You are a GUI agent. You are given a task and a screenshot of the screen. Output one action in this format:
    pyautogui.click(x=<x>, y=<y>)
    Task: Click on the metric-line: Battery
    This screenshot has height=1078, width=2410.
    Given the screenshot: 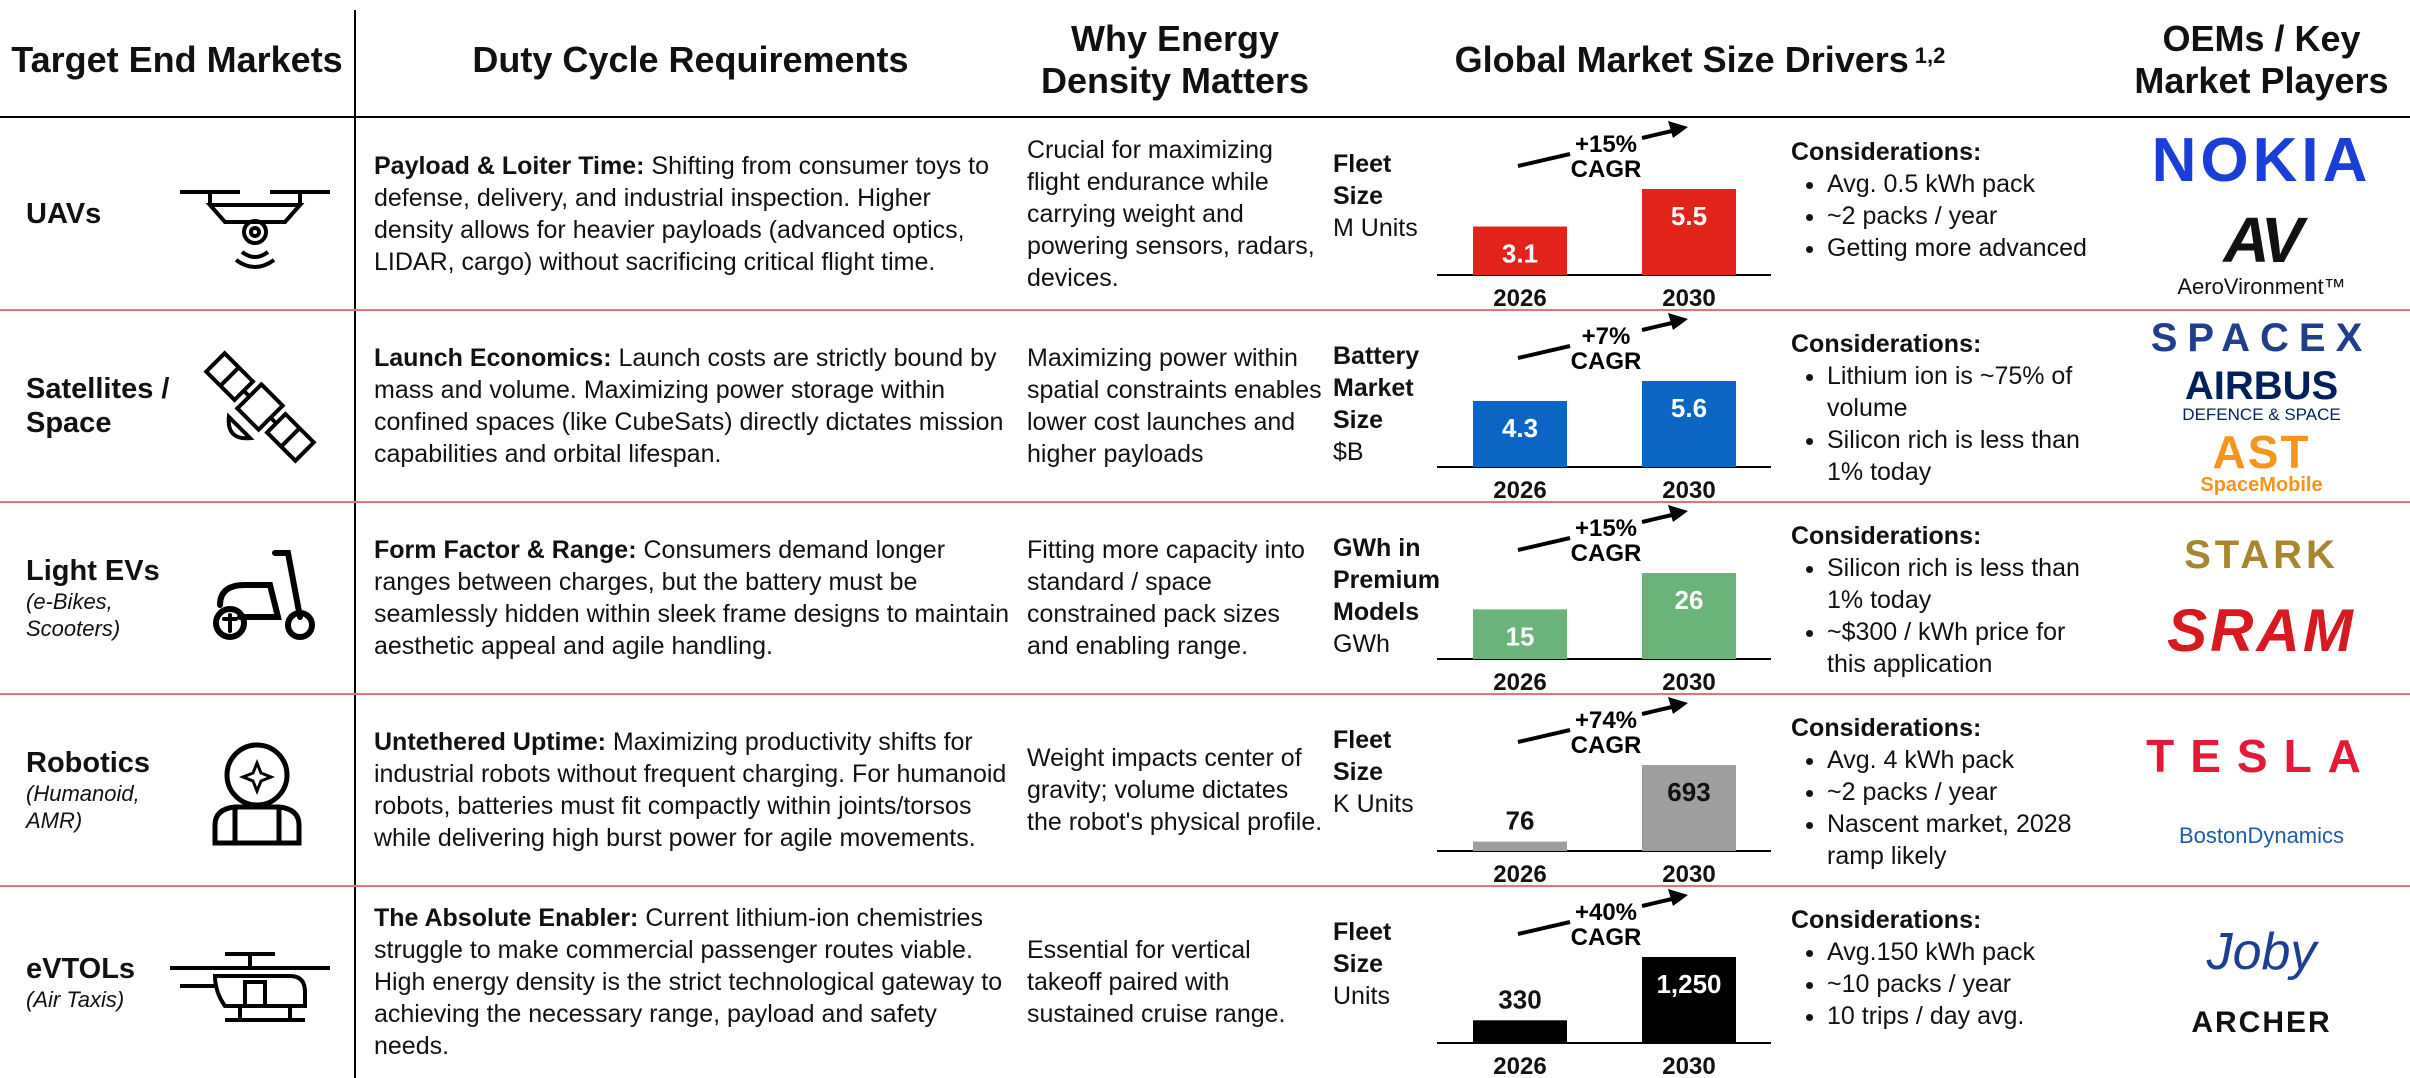 What is the action you would take?
    pyautogui.click(x=1376, y=356)
    